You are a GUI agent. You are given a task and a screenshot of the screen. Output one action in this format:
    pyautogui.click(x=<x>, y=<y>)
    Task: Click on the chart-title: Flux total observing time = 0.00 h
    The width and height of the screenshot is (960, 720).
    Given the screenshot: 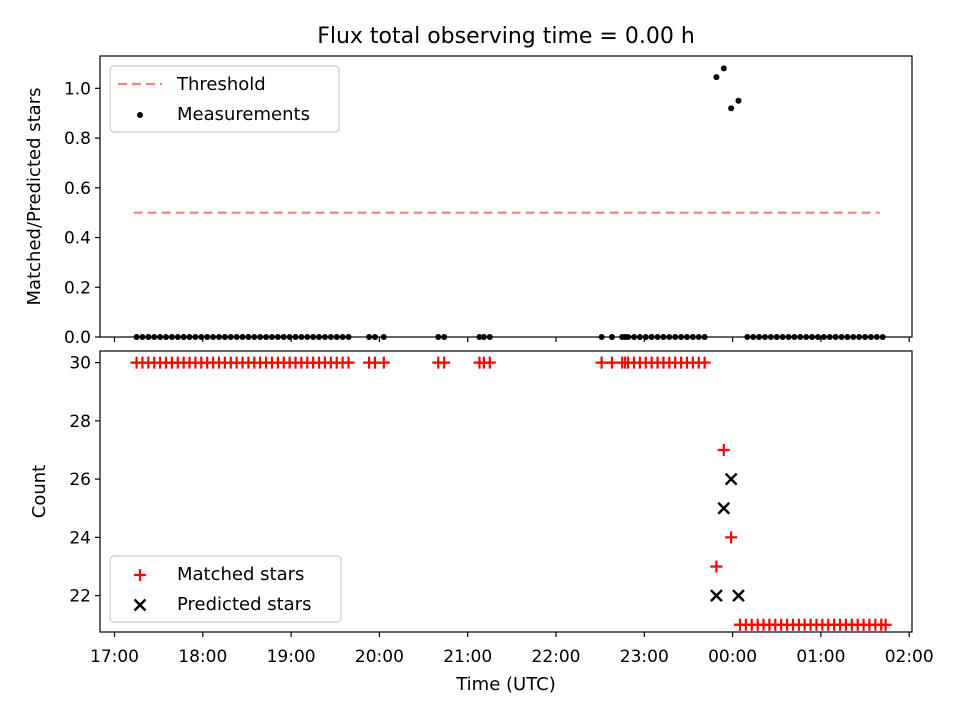 What is the action you would take?
    pyautogui.click(x=506, y=36)
    